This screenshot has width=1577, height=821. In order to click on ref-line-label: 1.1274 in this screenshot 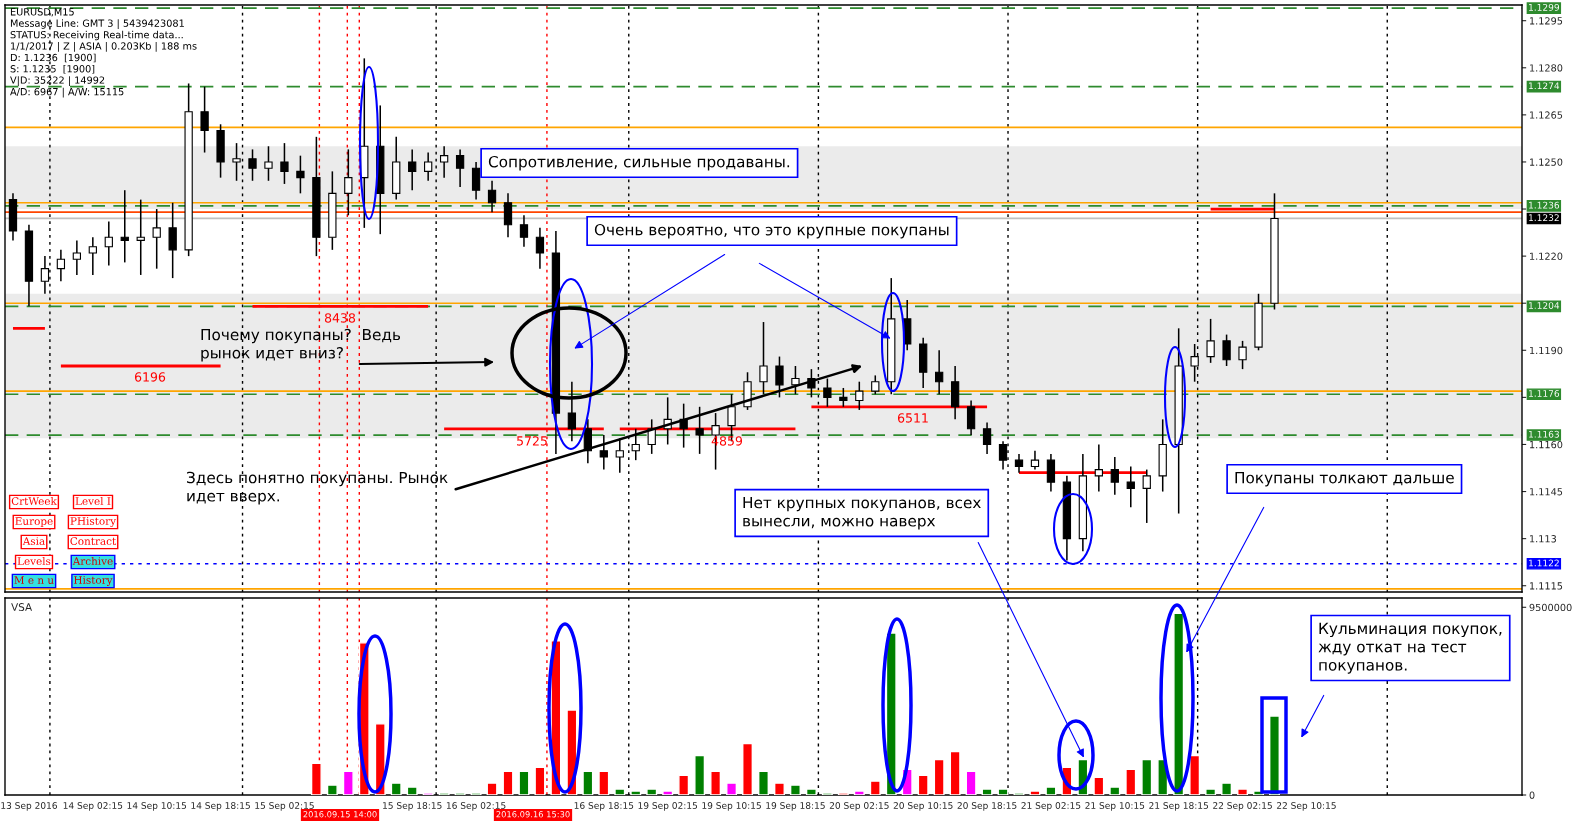, I will do `click(1544, 86)`.